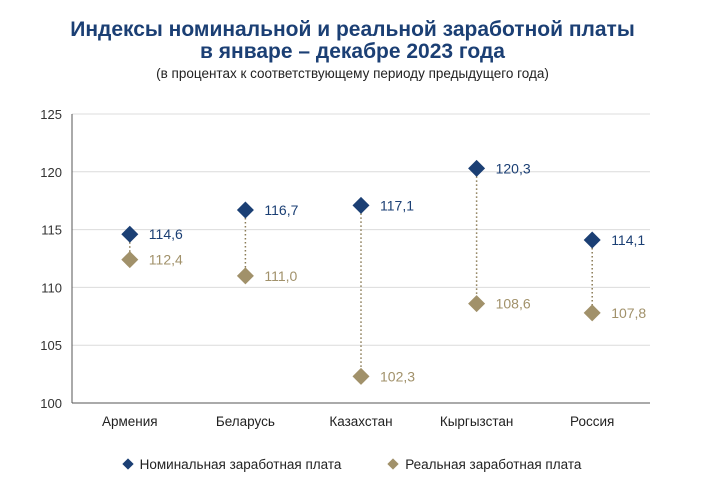  Describe the element at coordinates (628, 240) in the screenshot. I see `data-label-nominal: 114,1` at that location.